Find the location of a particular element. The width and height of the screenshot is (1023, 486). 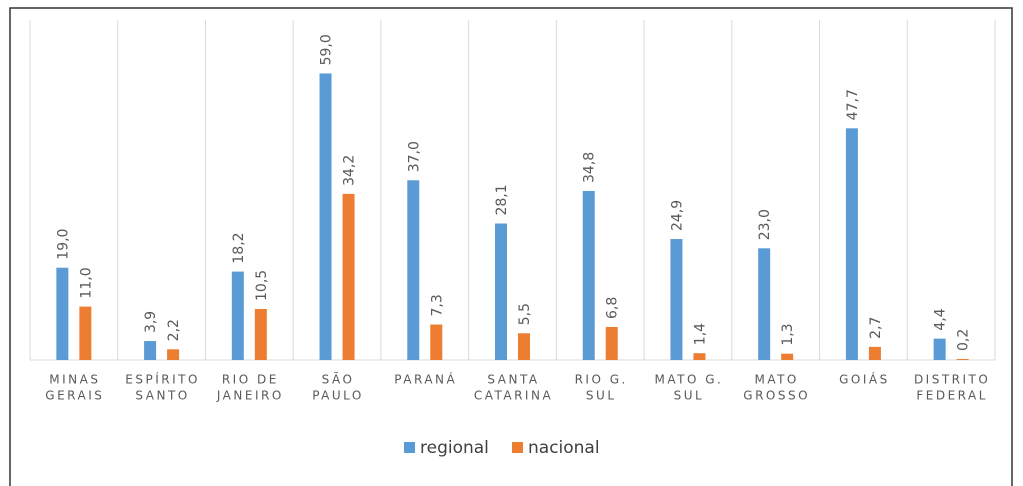

value-label: 34,2 is located at coordinates (350, 170).